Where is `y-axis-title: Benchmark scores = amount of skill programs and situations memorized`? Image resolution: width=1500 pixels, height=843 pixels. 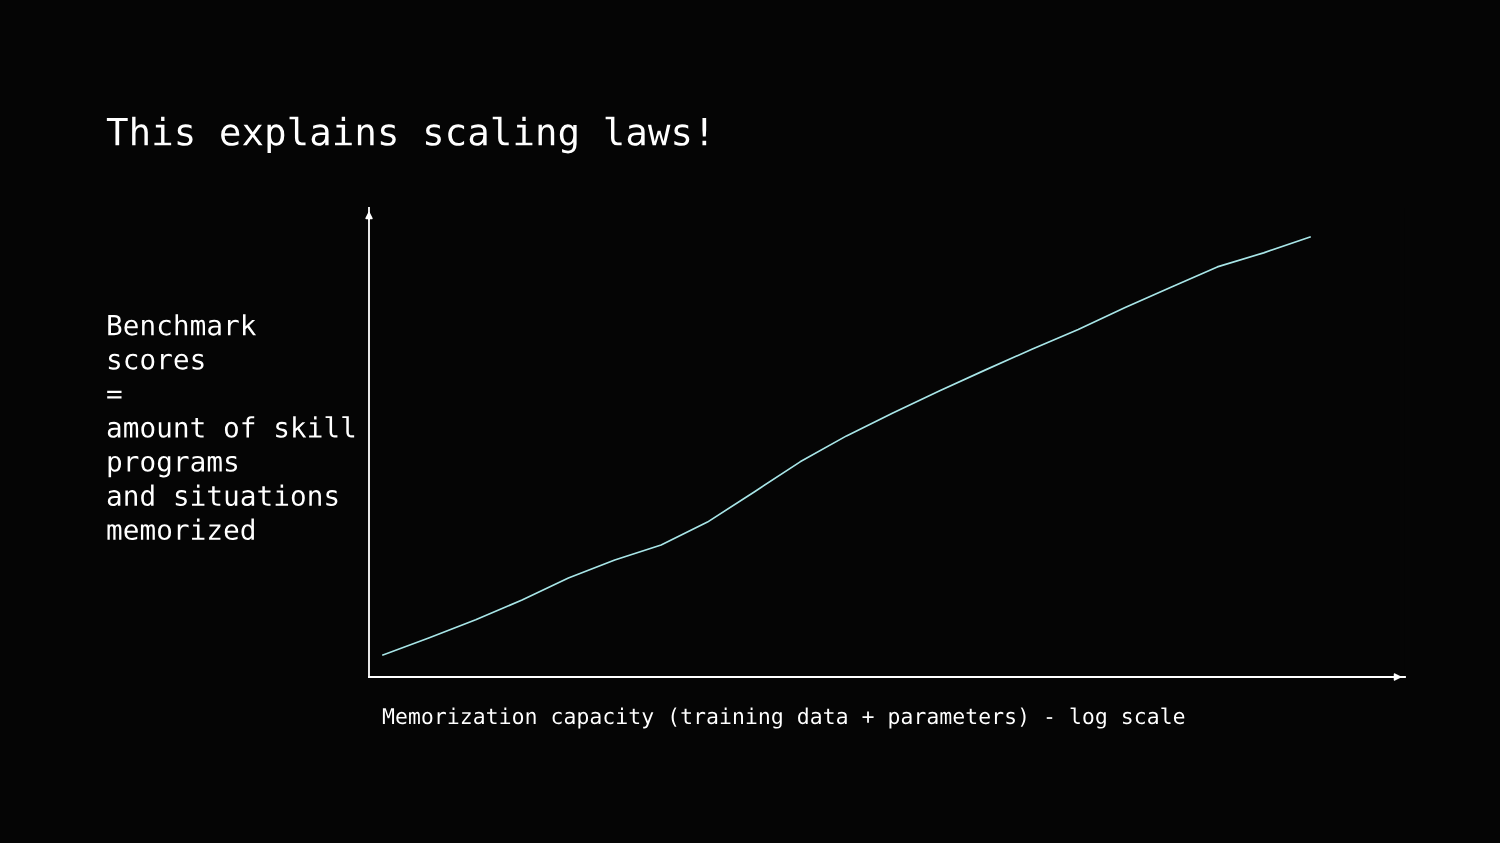 y-axis-title: Benchmark scores = amount of skill programs and situations memorized is located at coordinates (231, 427).